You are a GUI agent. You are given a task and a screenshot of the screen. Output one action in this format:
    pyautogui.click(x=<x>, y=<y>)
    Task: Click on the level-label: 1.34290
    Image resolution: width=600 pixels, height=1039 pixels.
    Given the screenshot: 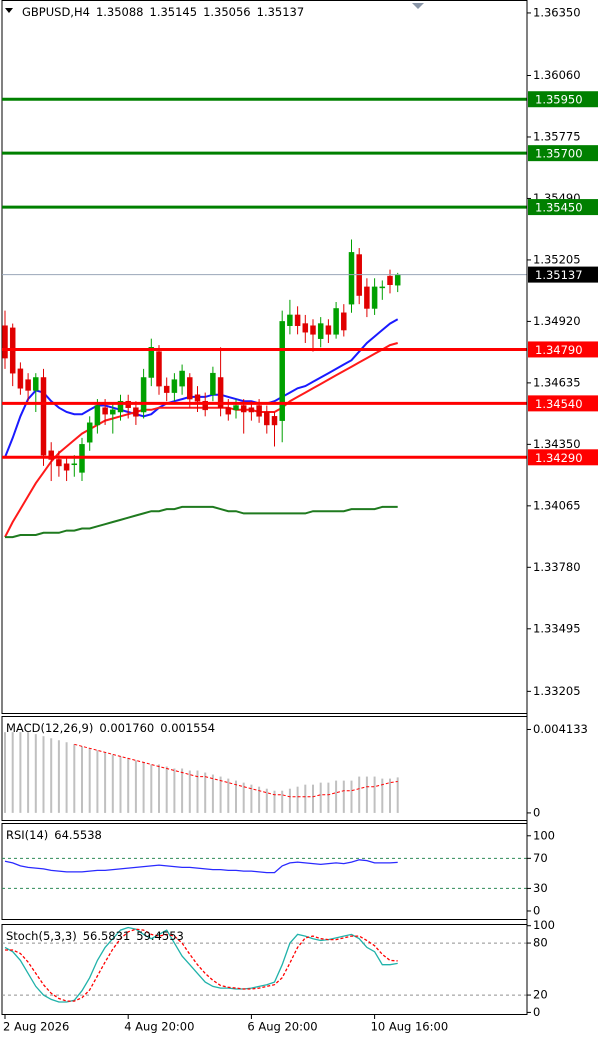 What is the action you would take?
    pyautogui.click(x=559, y=458)
    